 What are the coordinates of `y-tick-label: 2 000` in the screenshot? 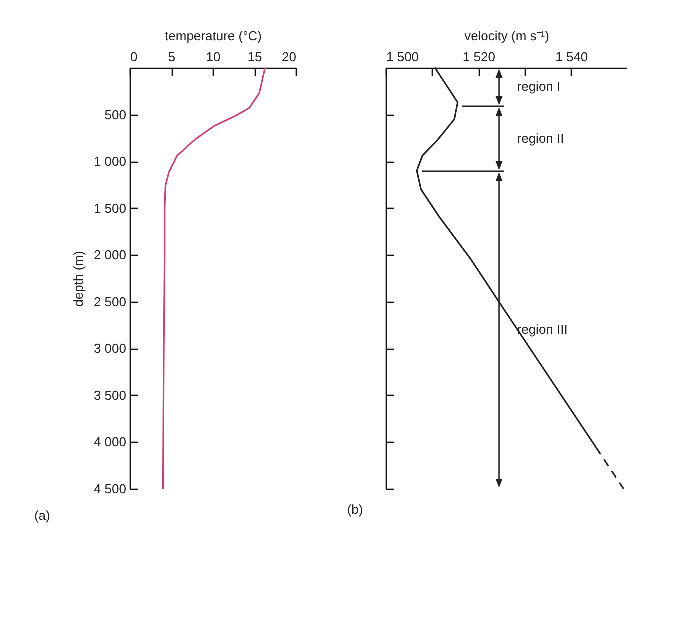 It's located at (110, 255).